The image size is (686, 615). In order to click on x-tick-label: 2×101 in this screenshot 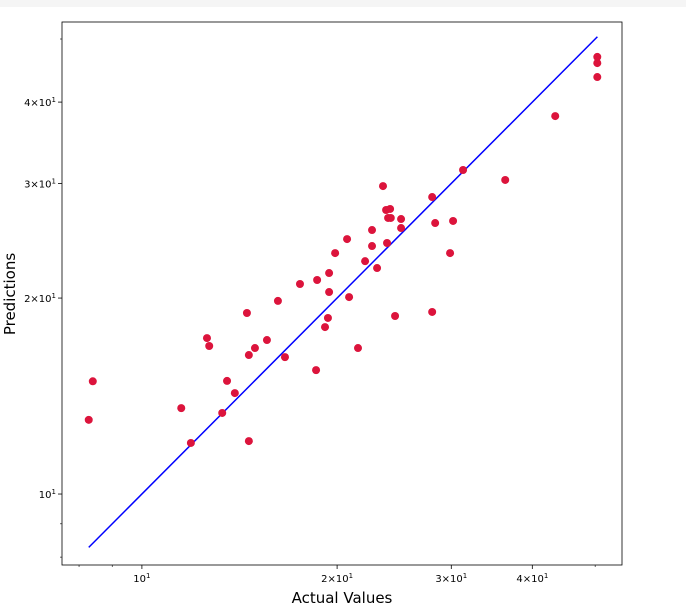, I will do `click(337, 578)`.